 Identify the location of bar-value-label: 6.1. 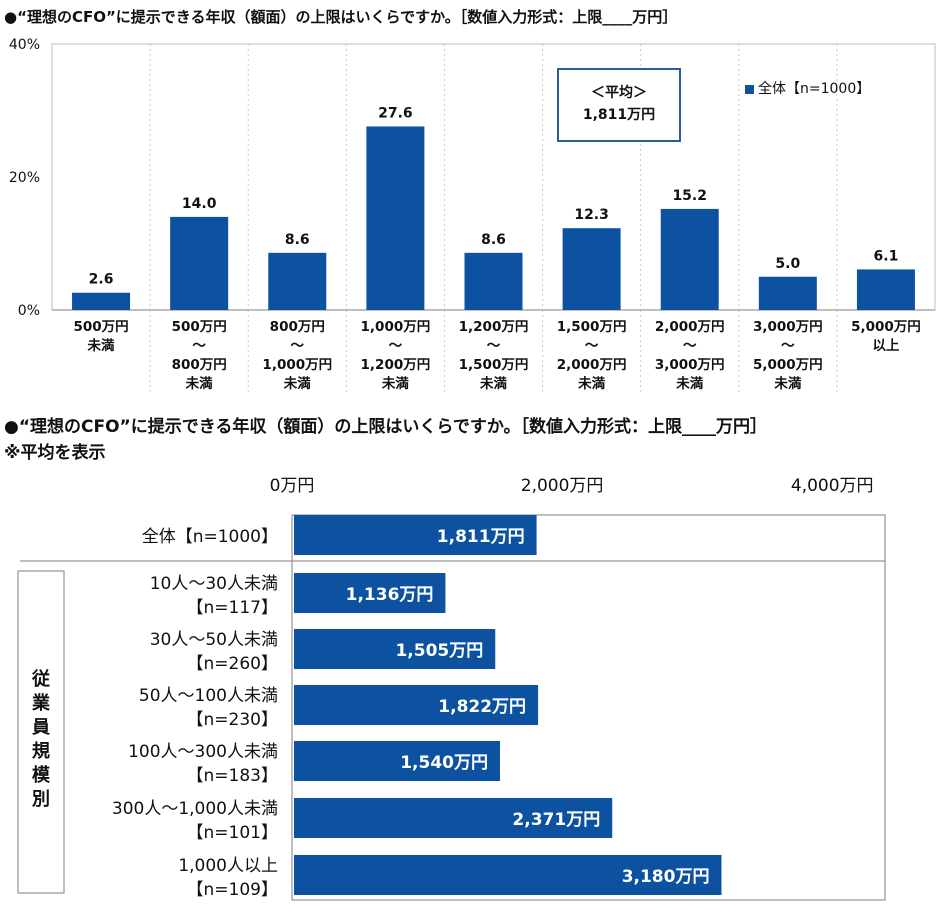
(886, 256).